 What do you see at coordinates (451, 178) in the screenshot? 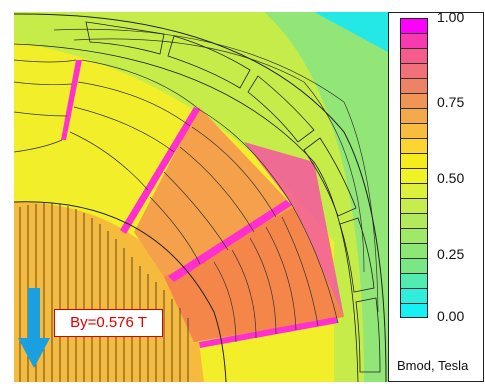
I see `colorbar-tick-label: 0.50` at bounding box center [451, 178].